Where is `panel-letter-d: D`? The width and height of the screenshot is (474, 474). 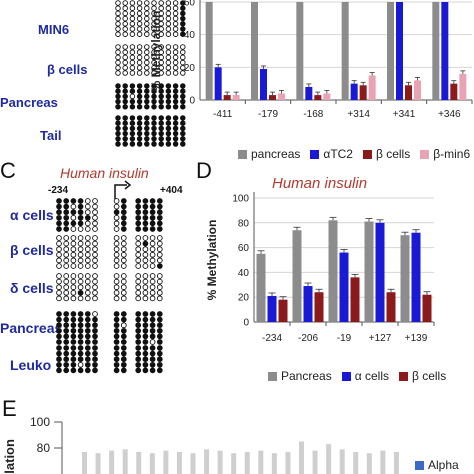 panel-letter-d: D is located at coordinates (204, 170).